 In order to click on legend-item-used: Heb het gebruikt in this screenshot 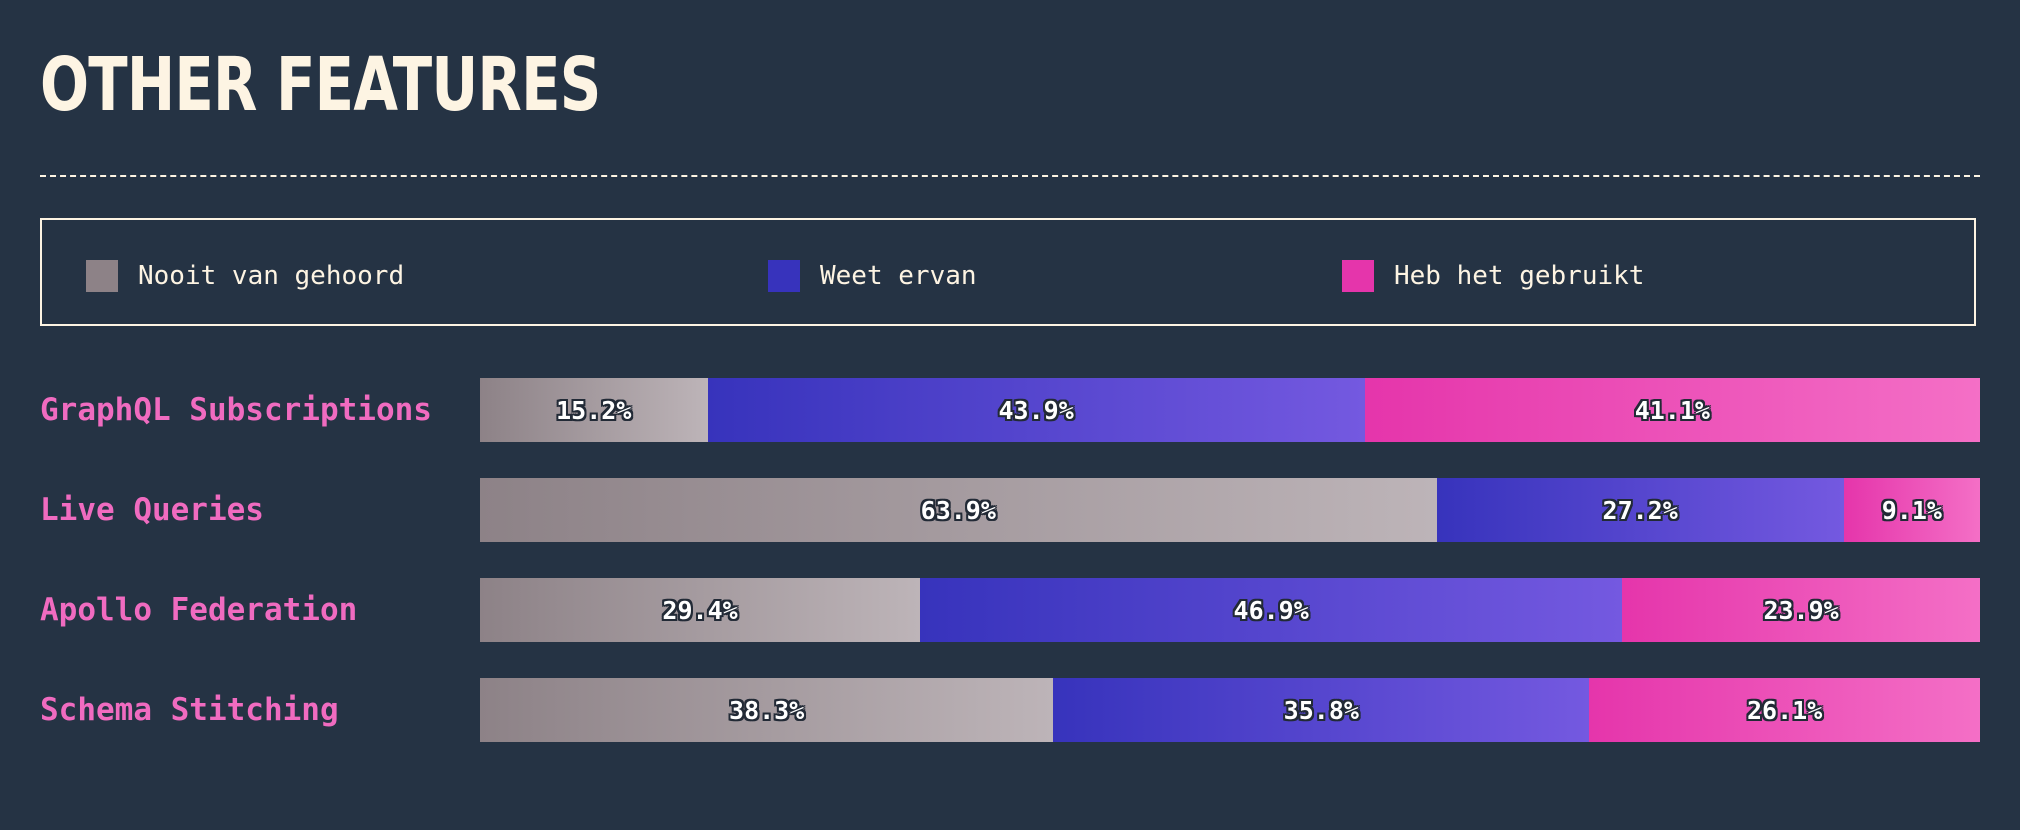, I will do `click(1493, 276)`.